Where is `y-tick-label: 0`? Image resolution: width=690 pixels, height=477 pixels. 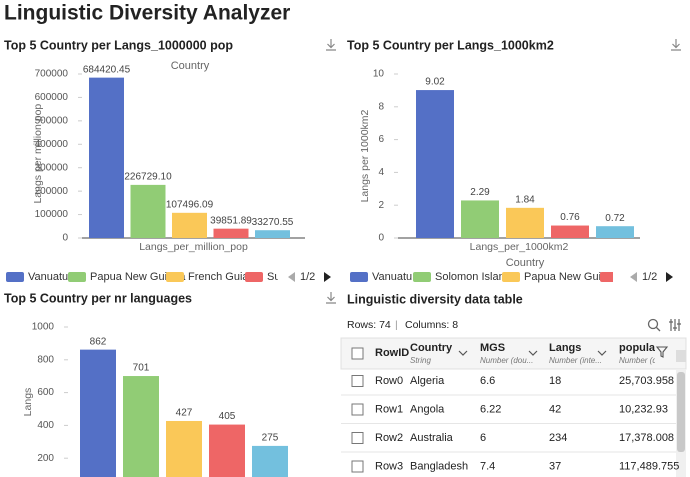
y-tick-label: 0 is located at coordinates (381, 238).